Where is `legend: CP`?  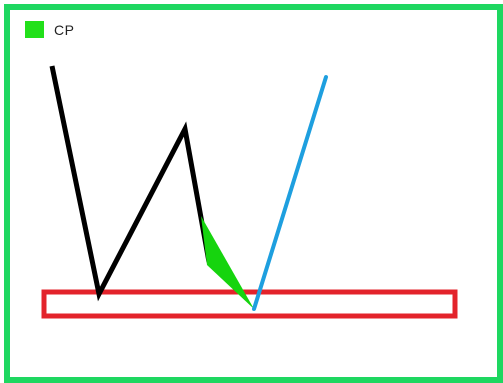 legend: CP is located at coordinates (49, 29).